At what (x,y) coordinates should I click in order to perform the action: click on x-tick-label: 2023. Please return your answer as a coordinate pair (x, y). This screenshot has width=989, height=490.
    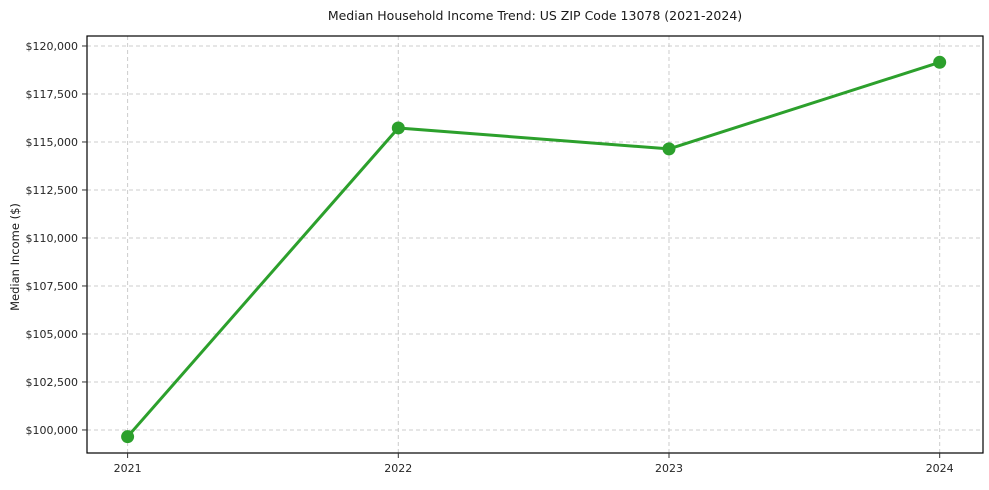
    Looking at the image, I should click on (669, 468).